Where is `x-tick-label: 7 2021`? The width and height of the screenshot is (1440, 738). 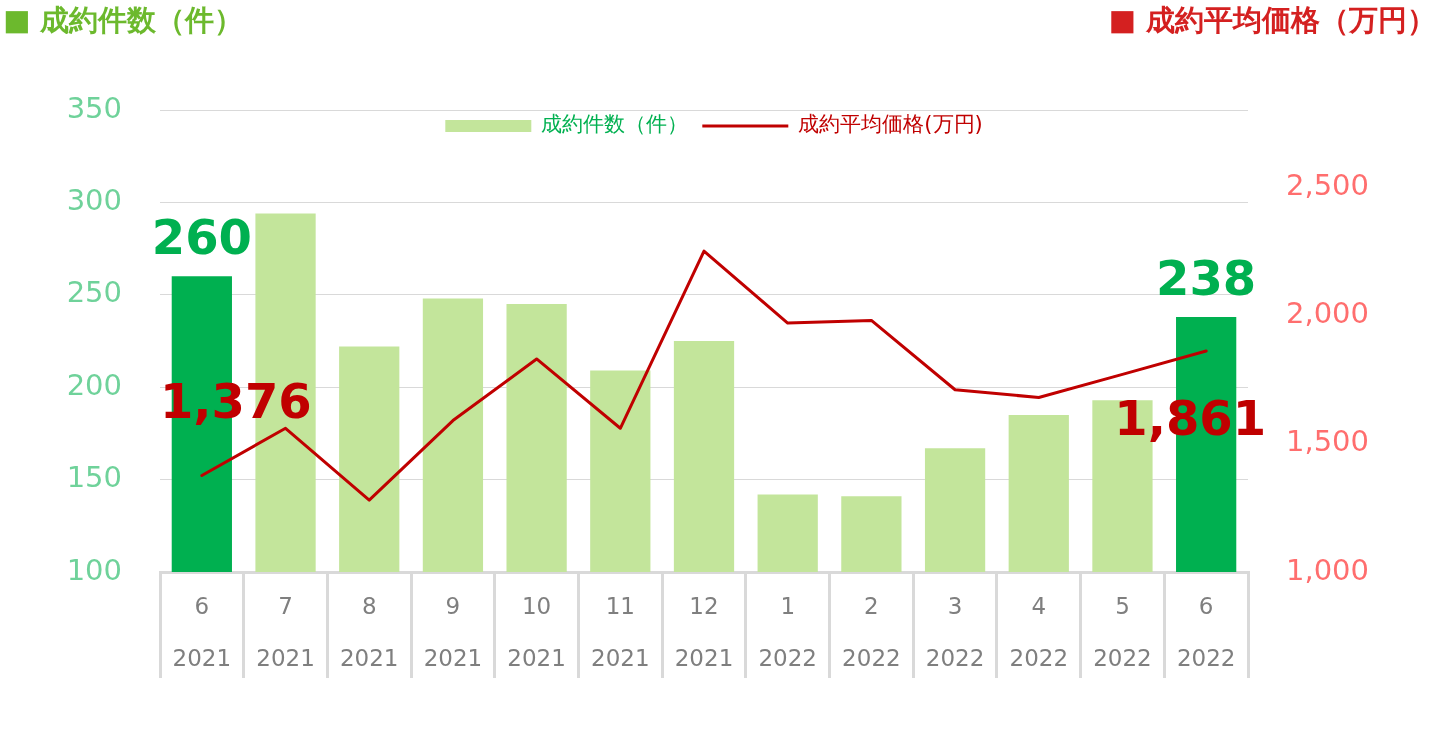 x-tick-label: 7 2021 is located at coordinates (285, 632).